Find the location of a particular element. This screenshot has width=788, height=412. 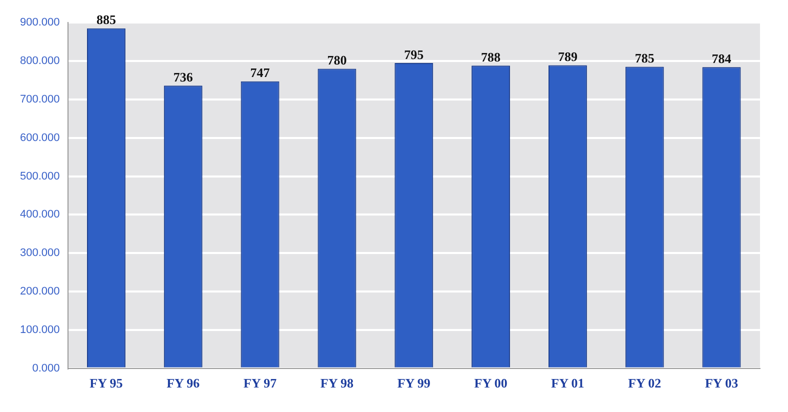

y-tick-label: 100.000 is located at coordinates (40, 330).